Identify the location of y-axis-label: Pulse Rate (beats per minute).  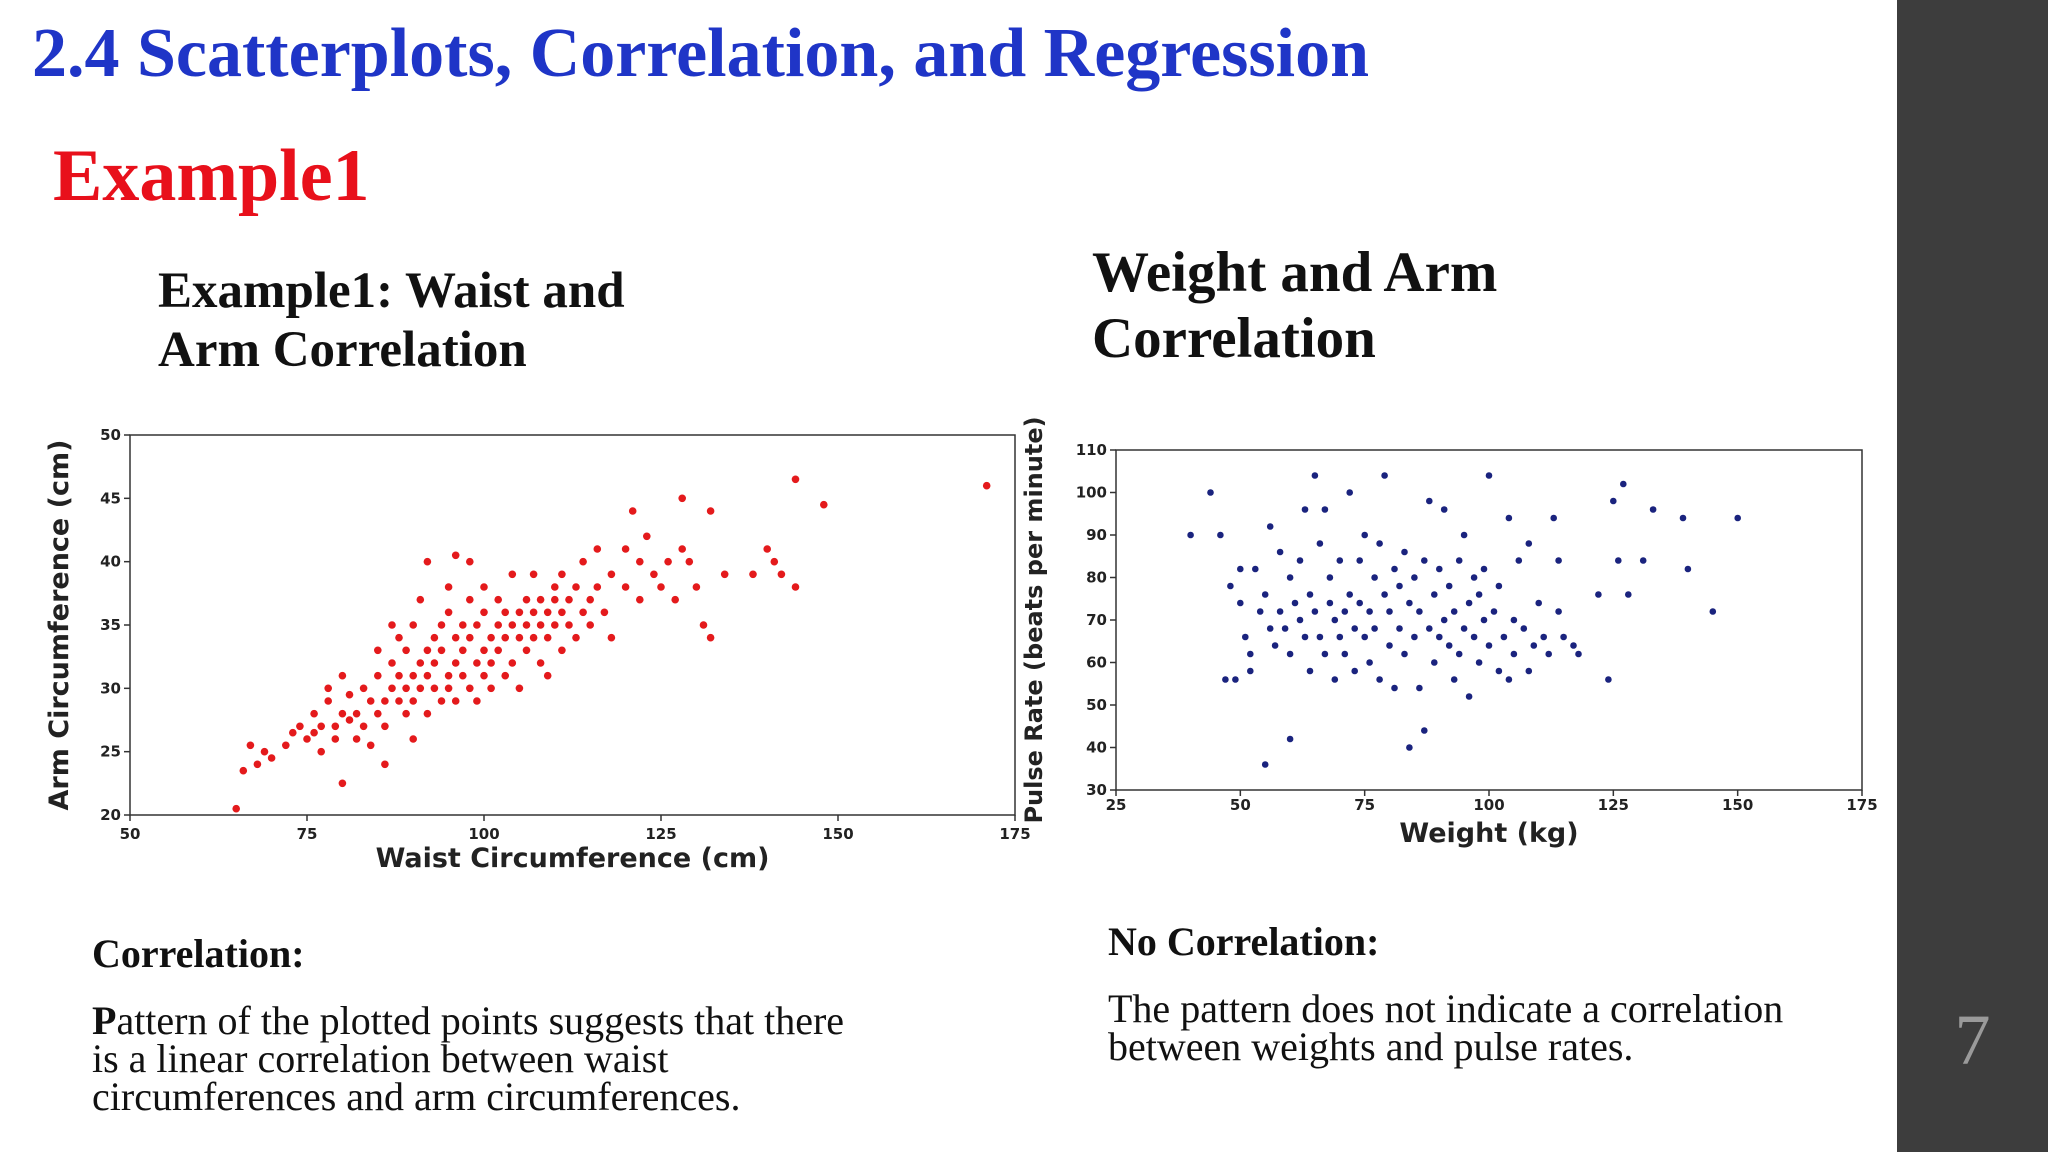
(1034, 619).